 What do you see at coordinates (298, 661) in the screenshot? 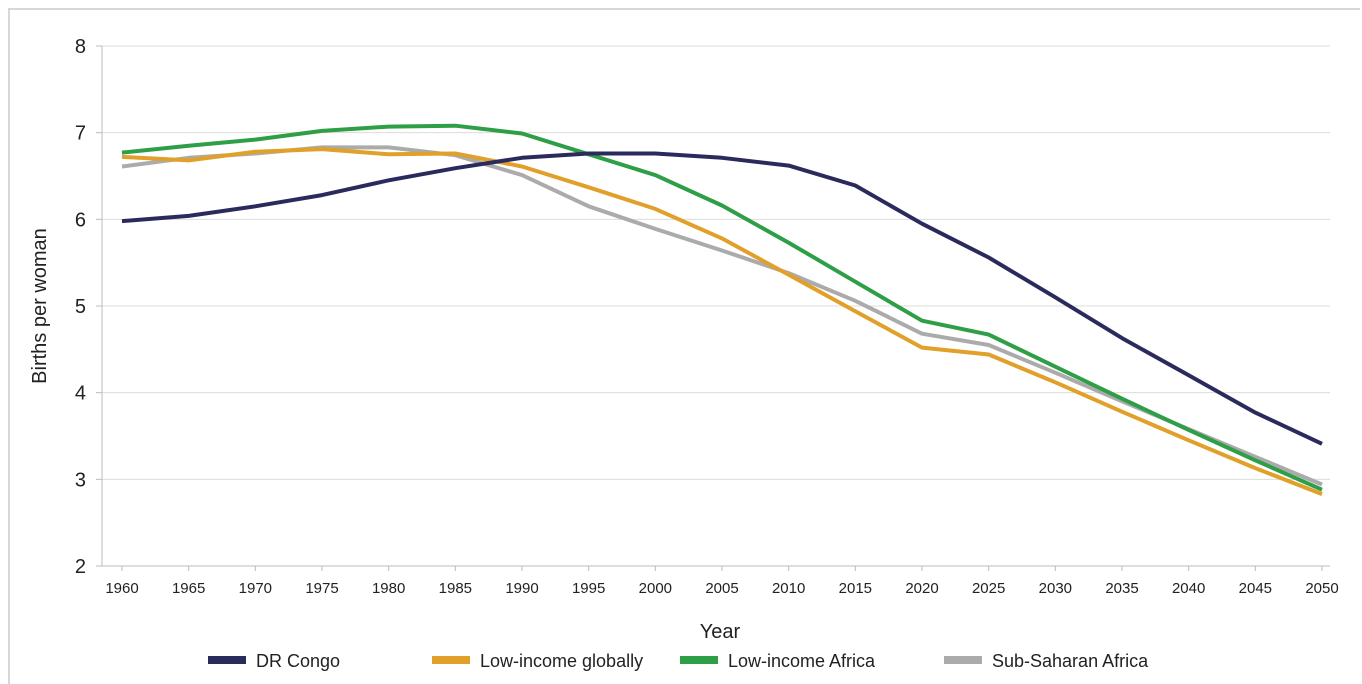
I see `legend-label: DR Congo` at bounding box center [298, 661].